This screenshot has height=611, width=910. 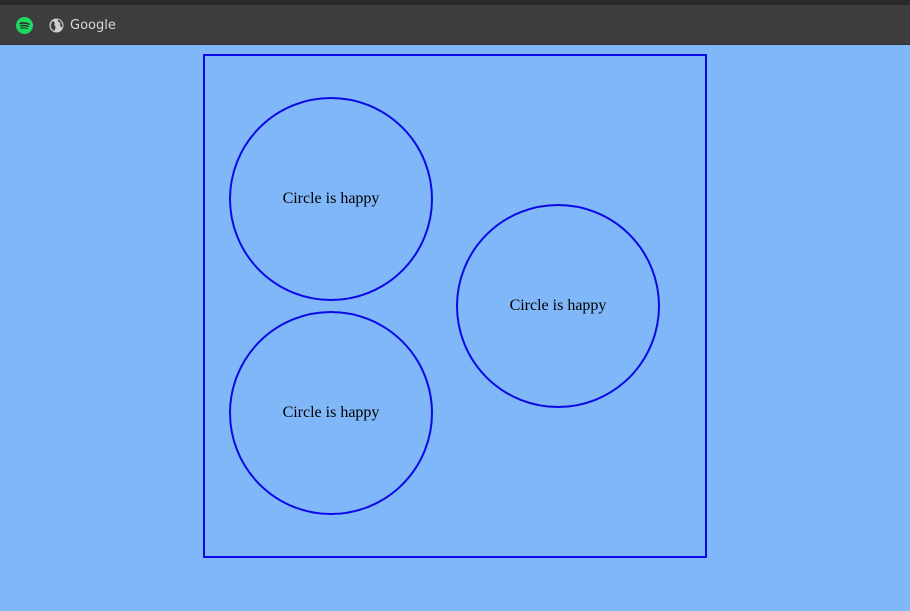 I want to click on spotify-icon, so click(x=24, y=25).